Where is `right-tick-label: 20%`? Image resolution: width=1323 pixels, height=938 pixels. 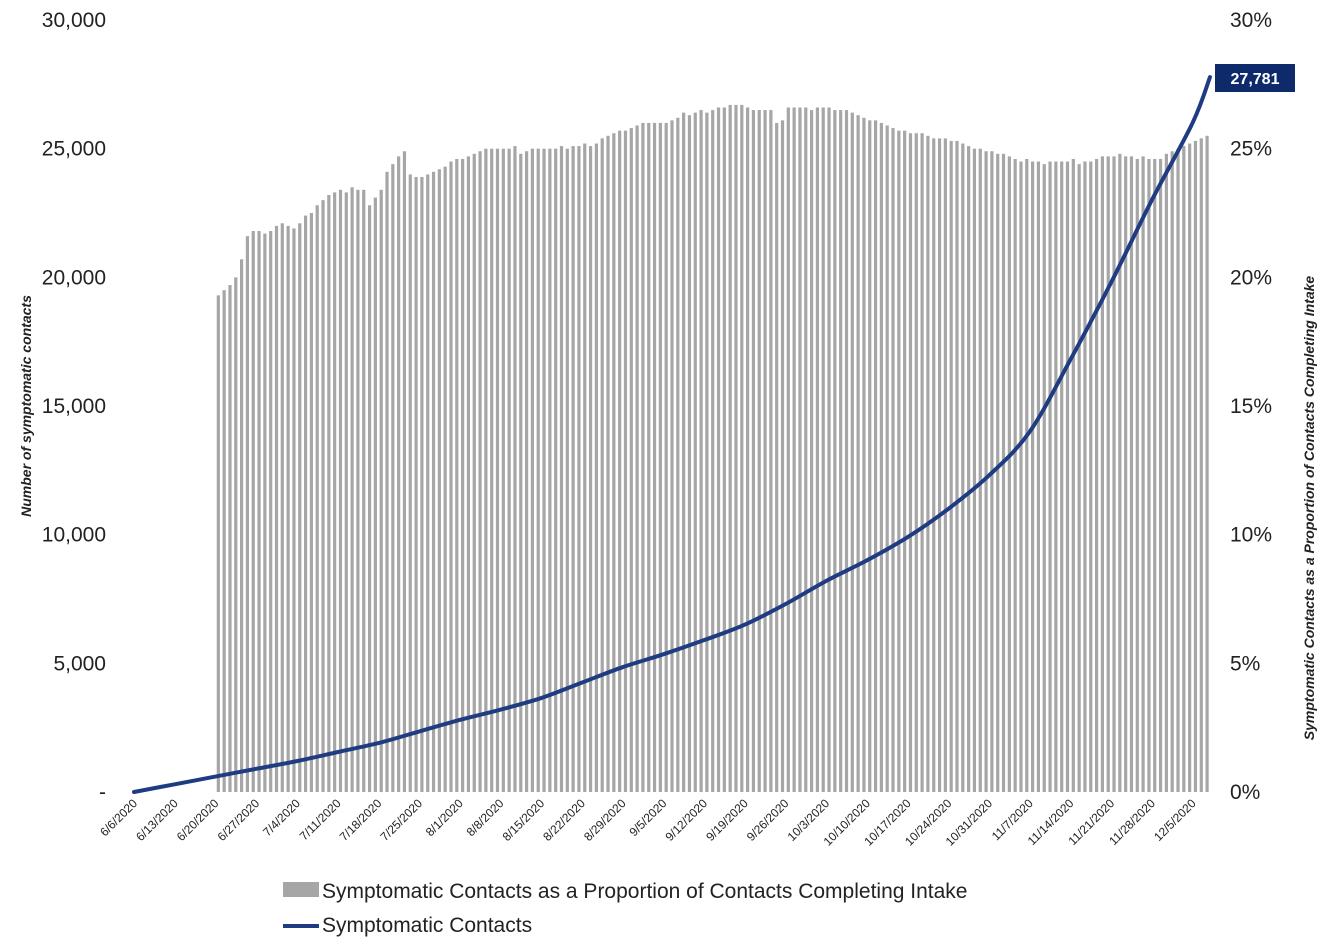
right-tick-label: 20% is located at coordinates (1251, 277).